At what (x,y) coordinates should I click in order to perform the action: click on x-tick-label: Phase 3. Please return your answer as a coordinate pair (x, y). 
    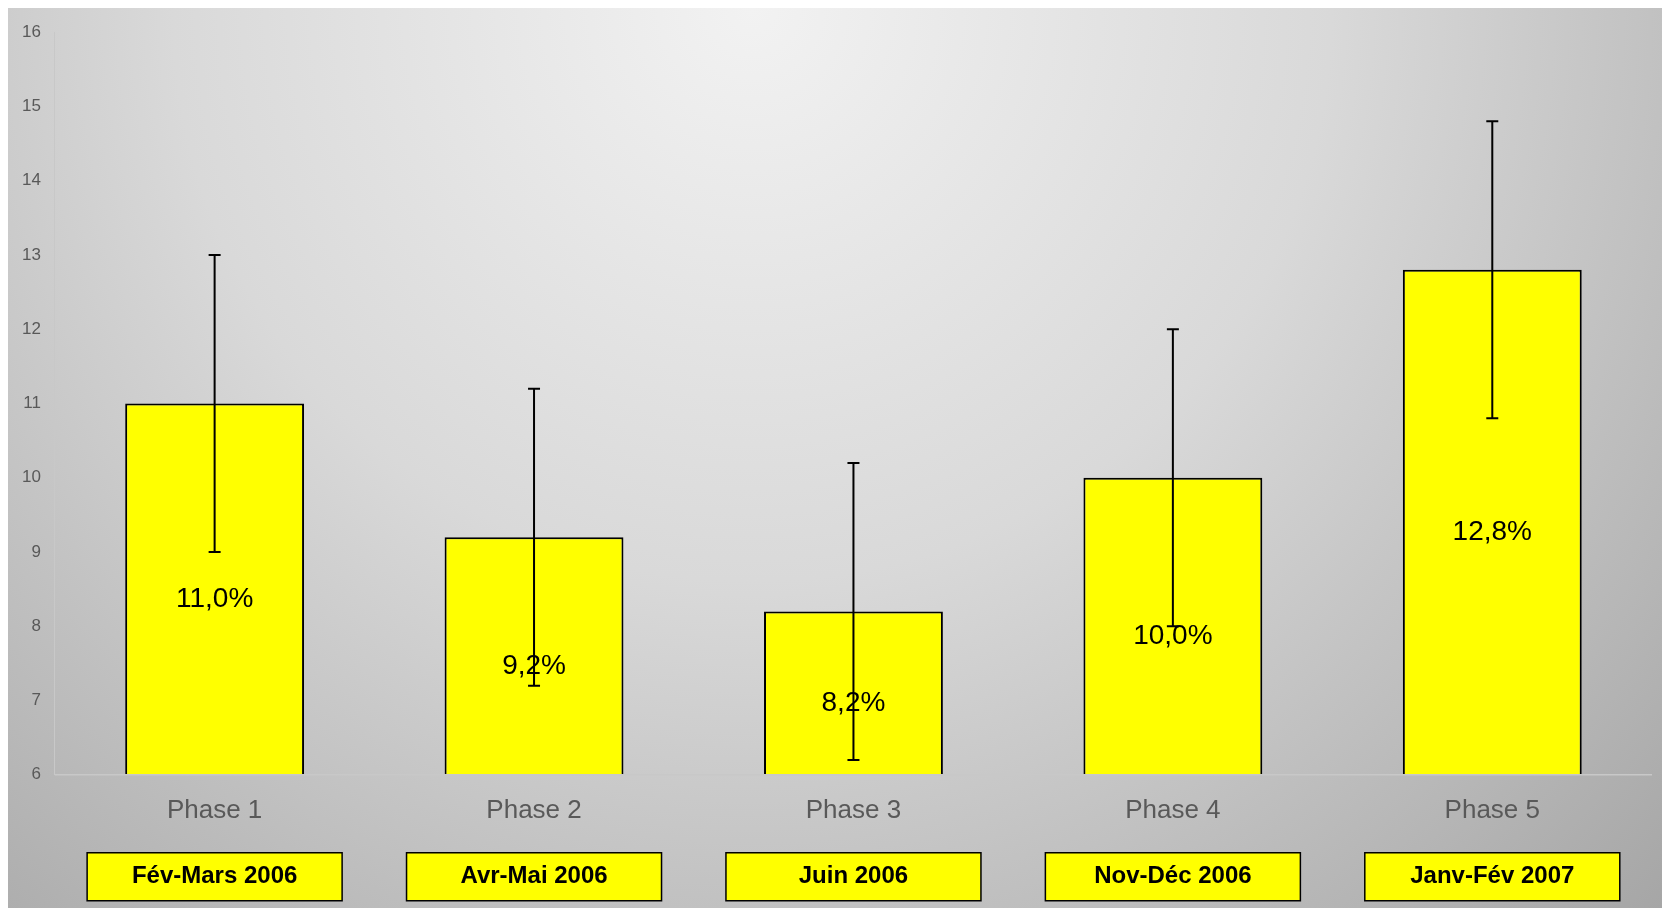
    Looking at the image, I should click on (853, 808).